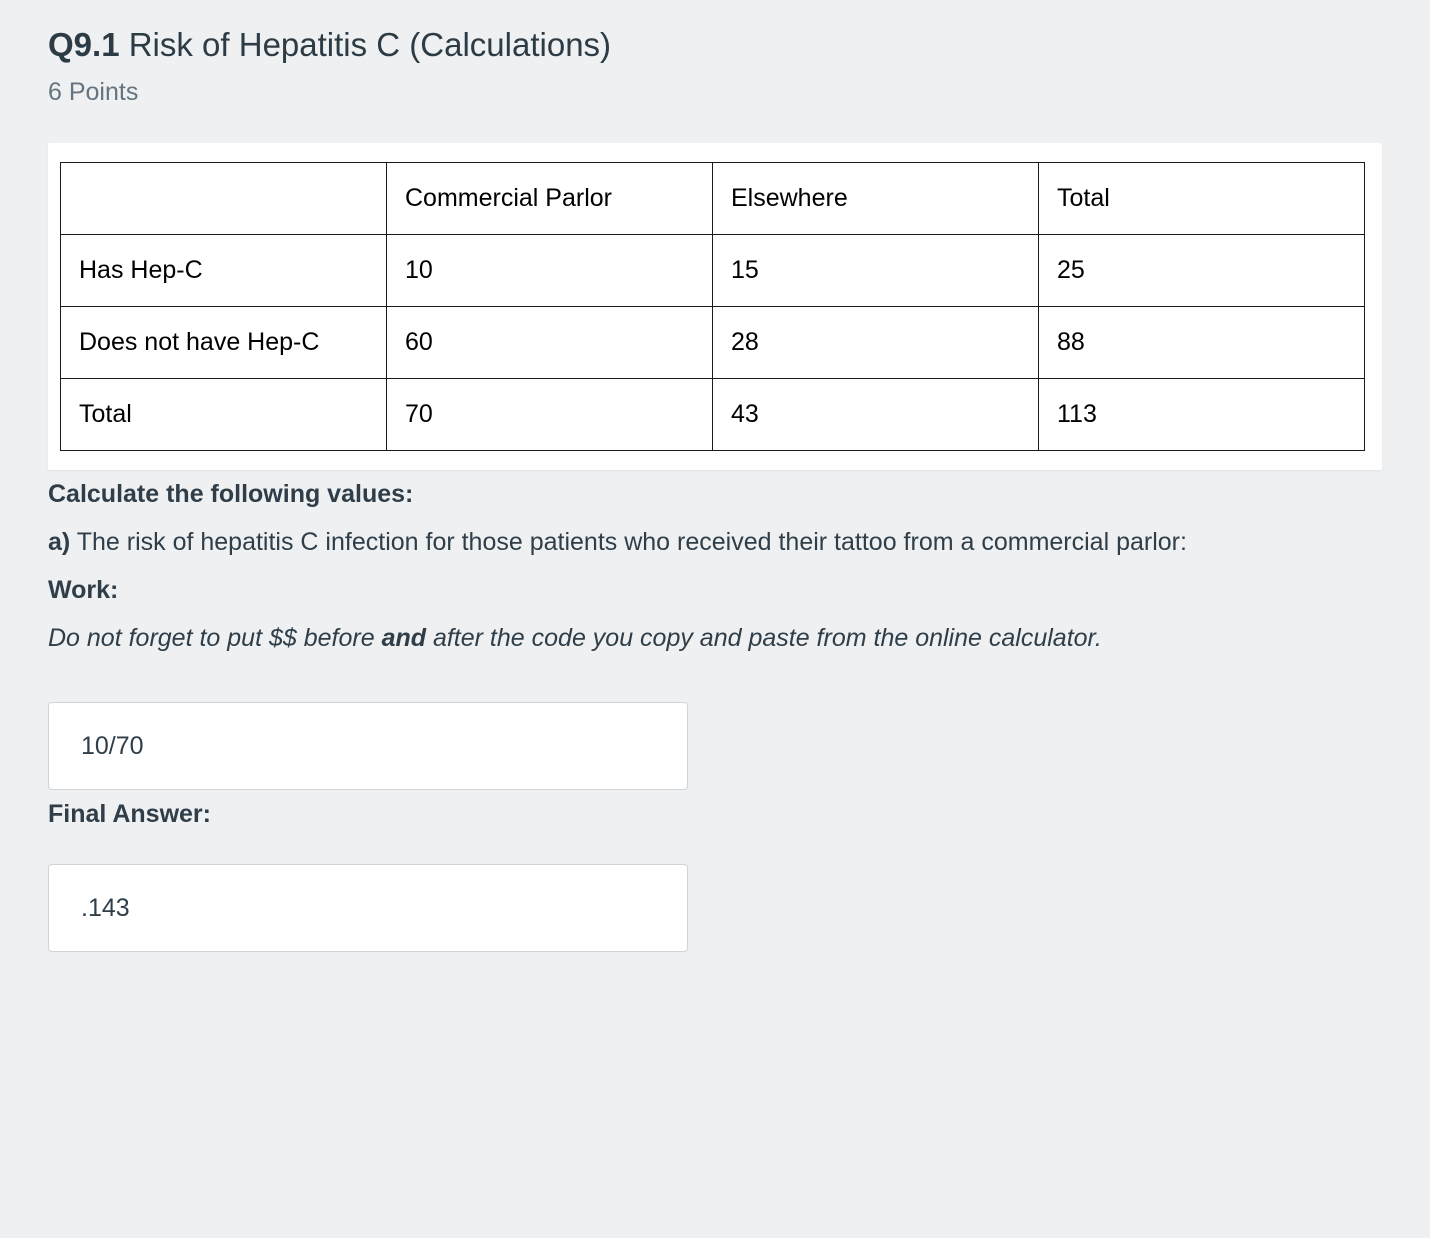 The image size is (1430, 1238). I want to click on table-cell: 60, so click(549, 342).